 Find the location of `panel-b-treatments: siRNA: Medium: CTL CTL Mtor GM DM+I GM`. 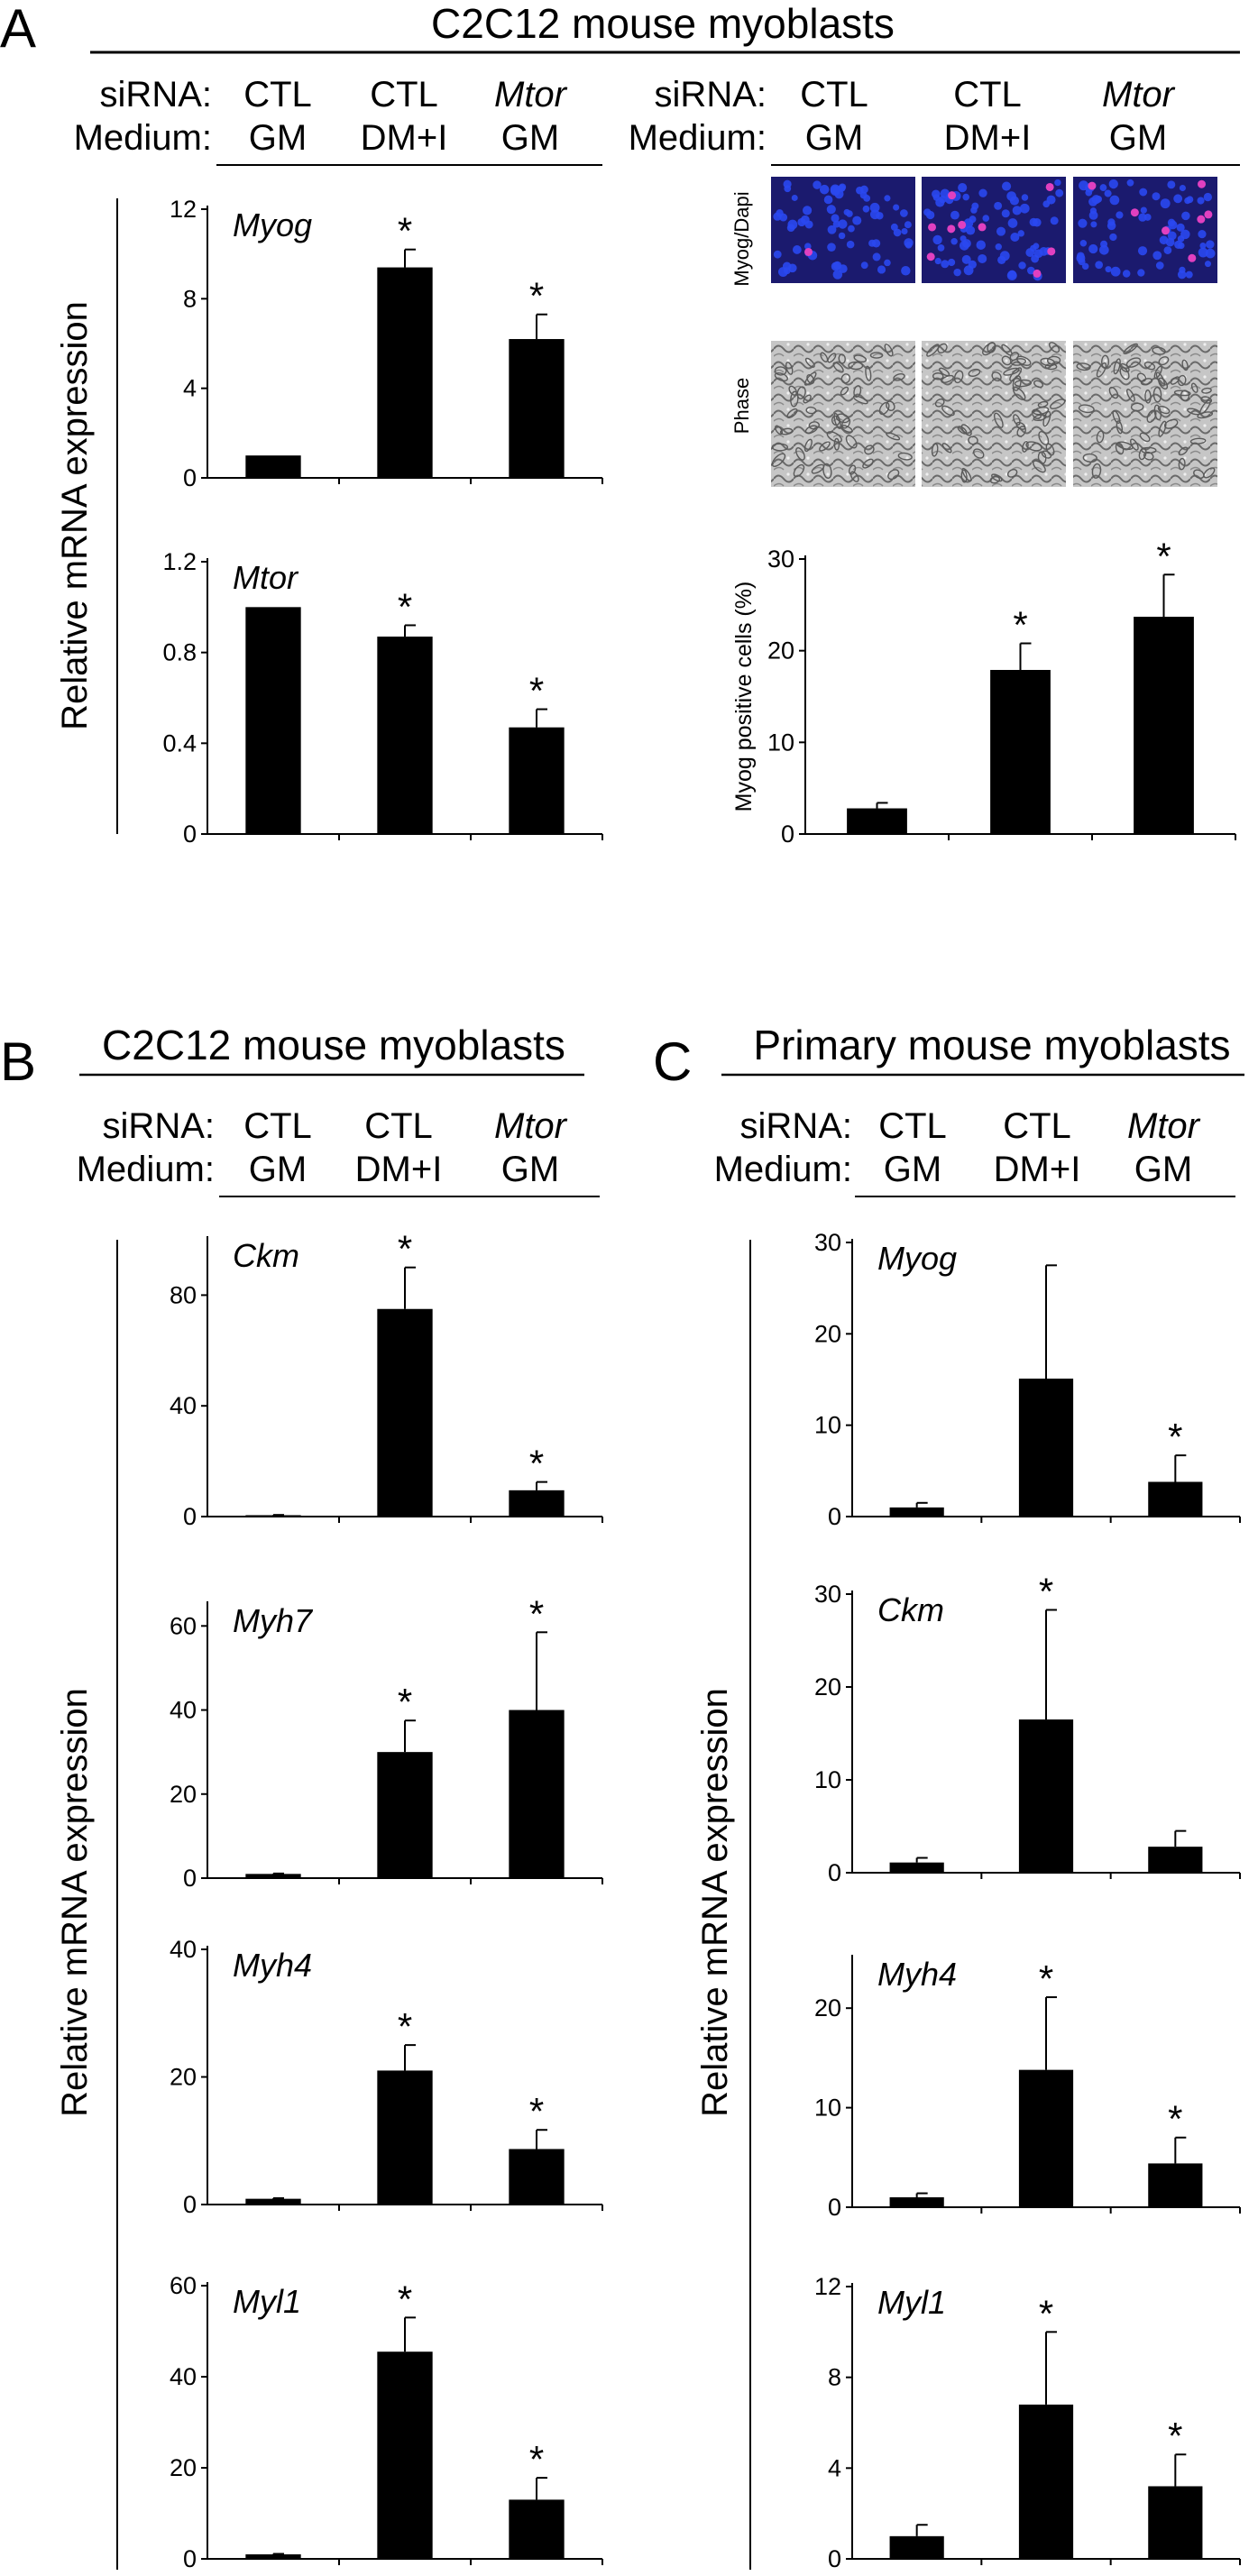

panel-b-treatments: siRNA: Medium: CTL CTL Mtor GM DM+I GM is located at coordinates (338, 1151).